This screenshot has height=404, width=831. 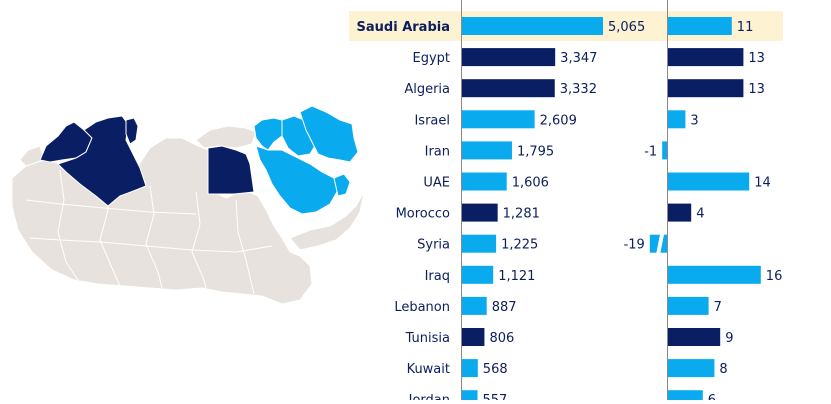 I want to click on series-2-value-label: 4, so click(x=700, y=214).